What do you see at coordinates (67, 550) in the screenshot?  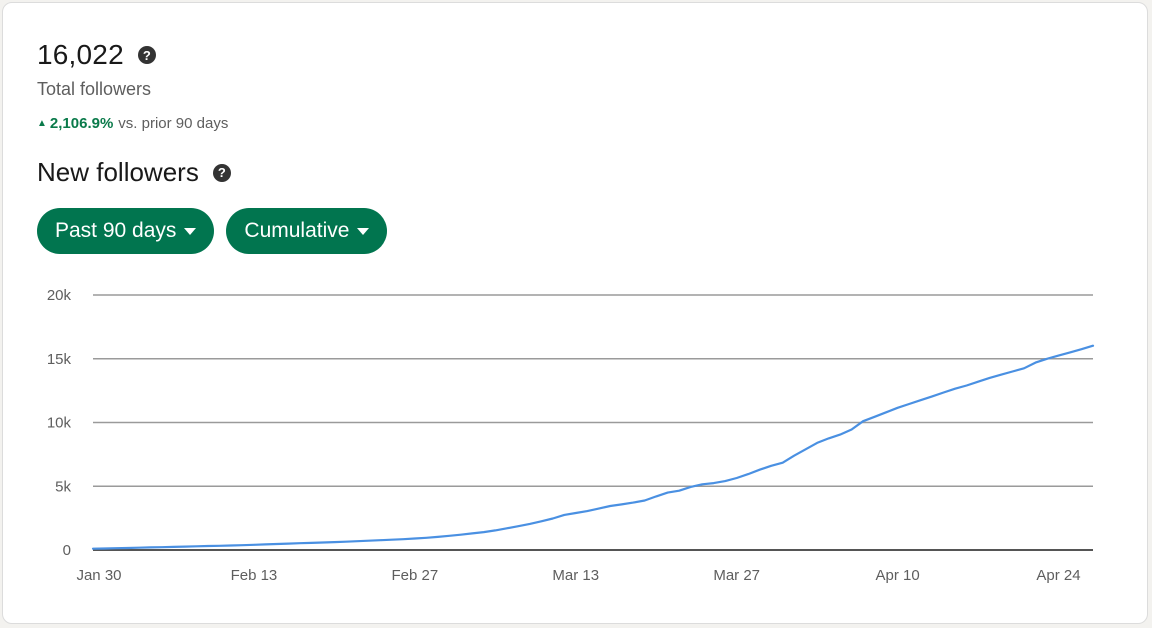 I see `y-tick-label: 0` at bounding box center [67, 550].